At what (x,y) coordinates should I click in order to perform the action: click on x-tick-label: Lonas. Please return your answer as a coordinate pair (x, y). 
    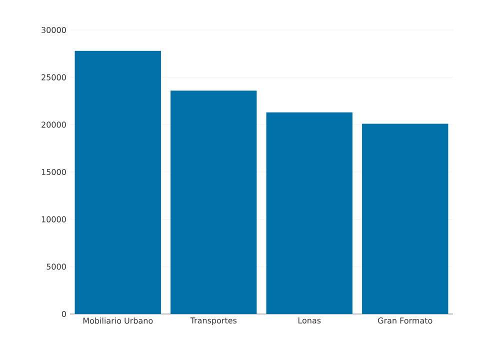
    Looking at the image, I should click on (309, 321).